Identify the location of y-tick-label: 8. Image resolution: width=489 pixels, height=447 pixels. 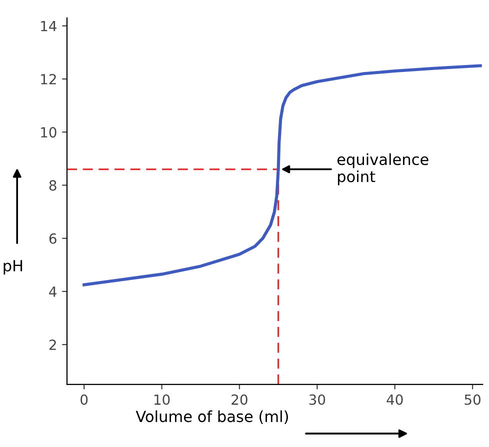
(52, 185).